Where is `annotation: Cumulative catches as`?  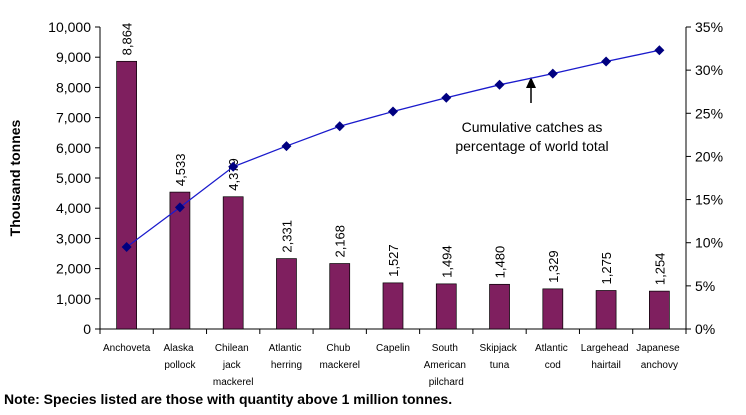 annotation: Cumulative catches as is located at coordinates (532, 127).